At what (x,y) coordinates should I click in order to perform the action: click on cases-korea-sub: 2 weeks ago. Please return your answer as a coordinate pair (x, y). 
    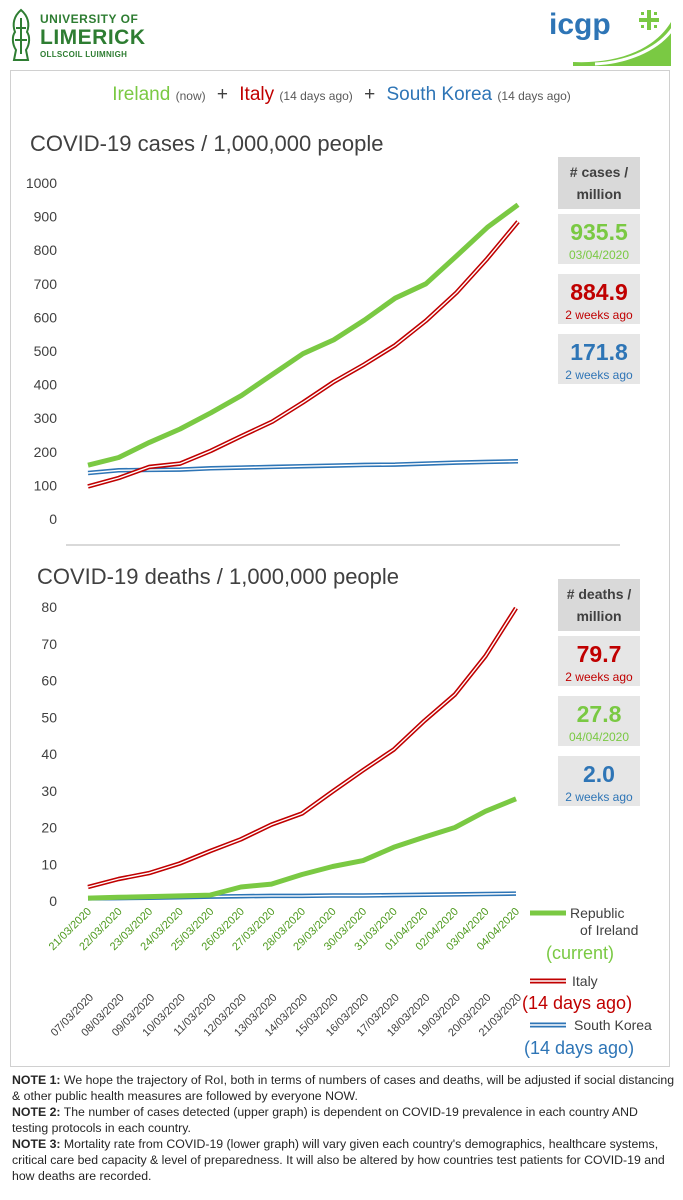
    Looking at the image, I should click on (599, 375).